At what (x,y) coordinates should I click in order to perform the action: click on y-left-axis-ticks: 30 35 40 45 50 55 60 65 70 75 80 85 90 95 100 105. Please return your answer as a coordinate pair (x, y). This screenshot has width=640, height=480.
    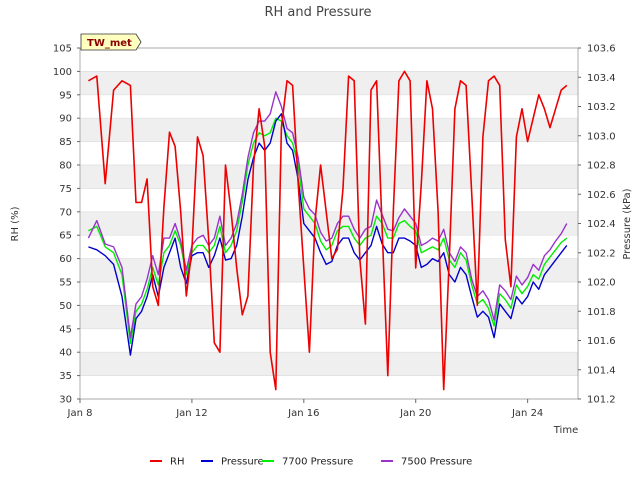
    Looking at the image, I should click on (66, 225).